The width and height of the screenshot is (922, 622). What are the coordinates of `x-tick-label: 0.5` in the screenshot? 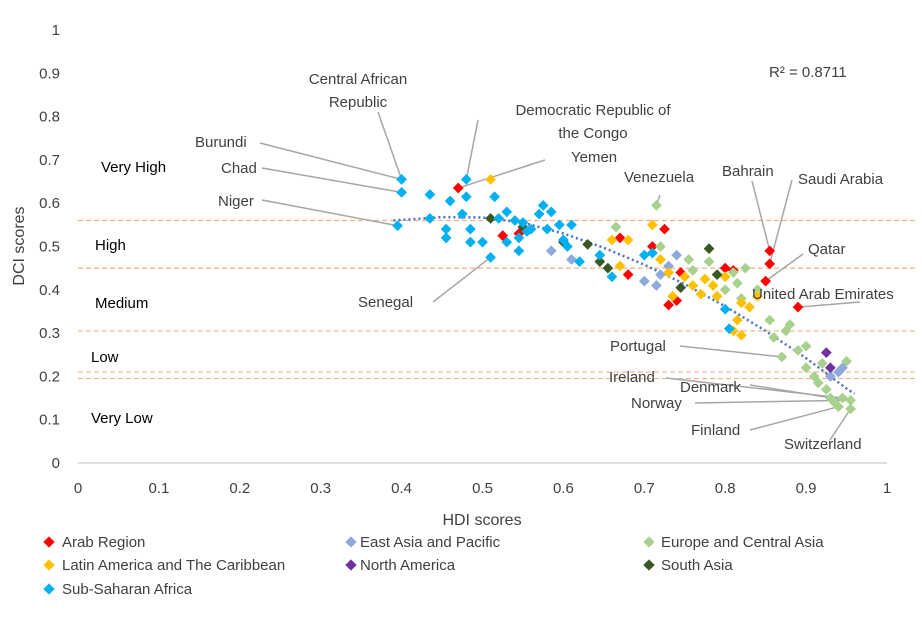 It's located at (482, 488).